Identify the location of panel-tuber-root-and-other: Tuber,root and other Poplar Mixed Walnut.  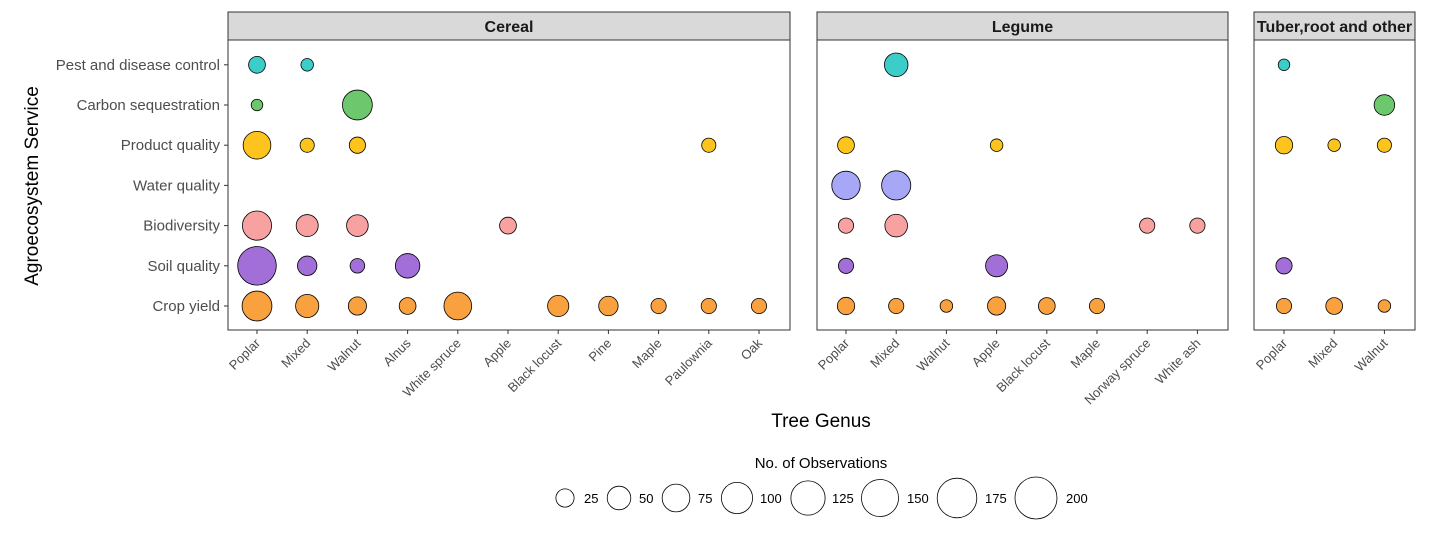
(1334, 192).